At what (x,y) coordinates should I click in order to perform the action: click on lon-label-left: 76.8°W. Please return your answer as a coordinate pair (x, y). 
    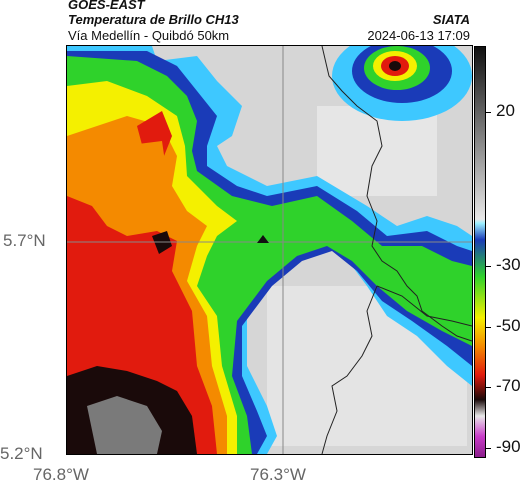
    Looking at the image, I should click on (61, 474).